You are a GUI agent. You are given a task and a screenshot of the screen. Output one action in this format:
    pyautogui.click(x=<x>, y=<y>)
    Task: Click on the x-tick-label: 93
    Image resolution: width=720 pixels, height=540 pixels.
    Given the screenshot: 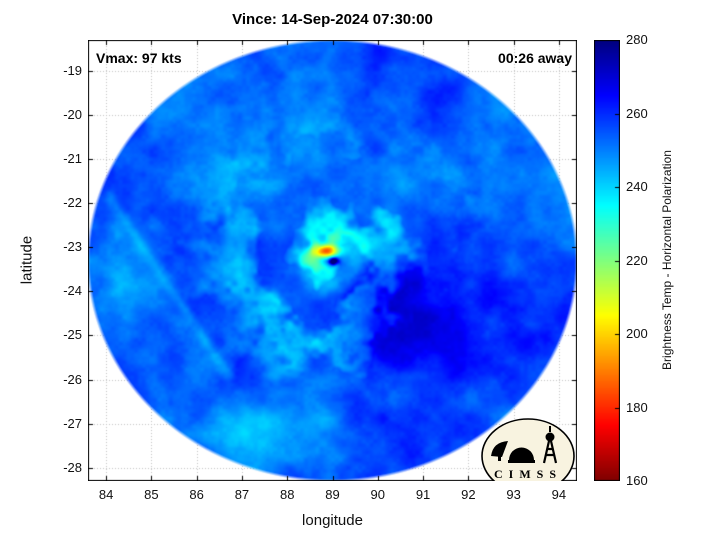 What is the action you would take?
    pyautogui.click(x=513, y=494)
    